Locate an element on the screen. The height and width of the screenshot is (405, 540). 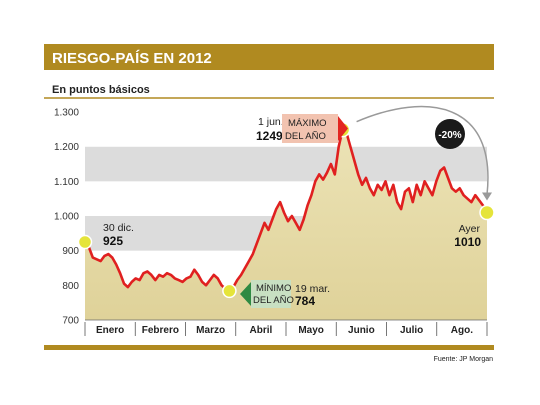
y-tick-label: 1.200 is located at coordinates (66, 147).